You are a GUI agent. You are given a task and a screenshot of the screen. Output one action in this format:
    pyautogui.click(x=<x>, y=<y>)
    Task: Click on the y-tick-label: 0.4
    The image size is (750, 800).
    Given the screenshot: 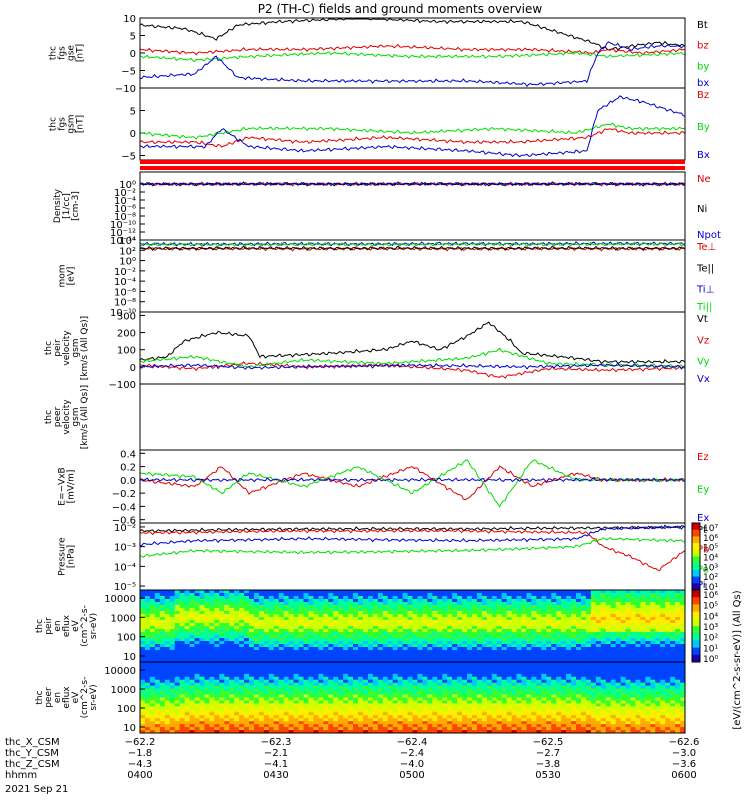 What is the action you would take?
    pyautogui.click(x=128, y=454)
    